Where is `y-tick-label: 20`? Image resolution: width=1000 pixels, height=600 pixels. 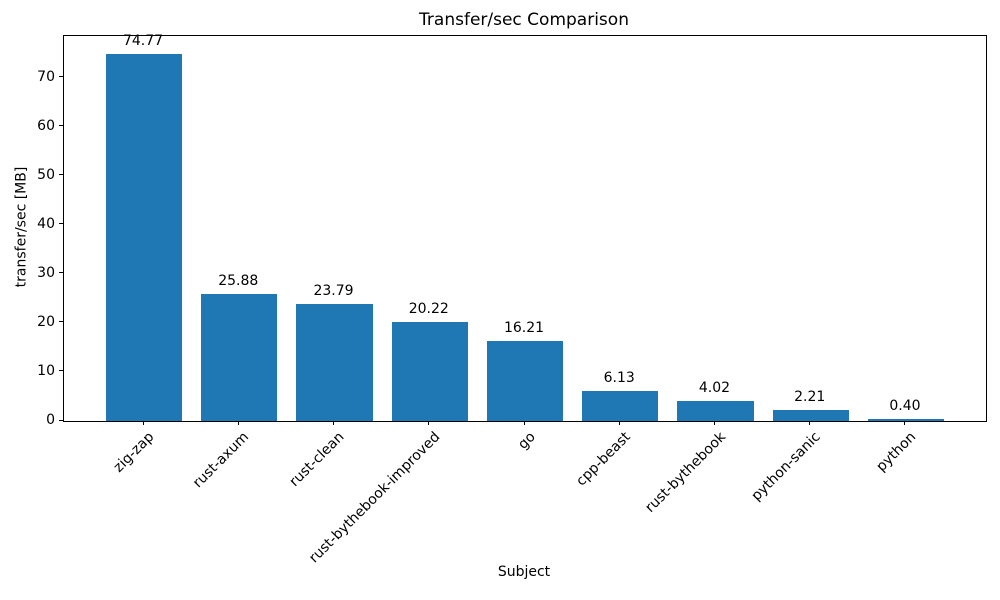
y-tick-label: 20 is located at coordinates (46, 321).